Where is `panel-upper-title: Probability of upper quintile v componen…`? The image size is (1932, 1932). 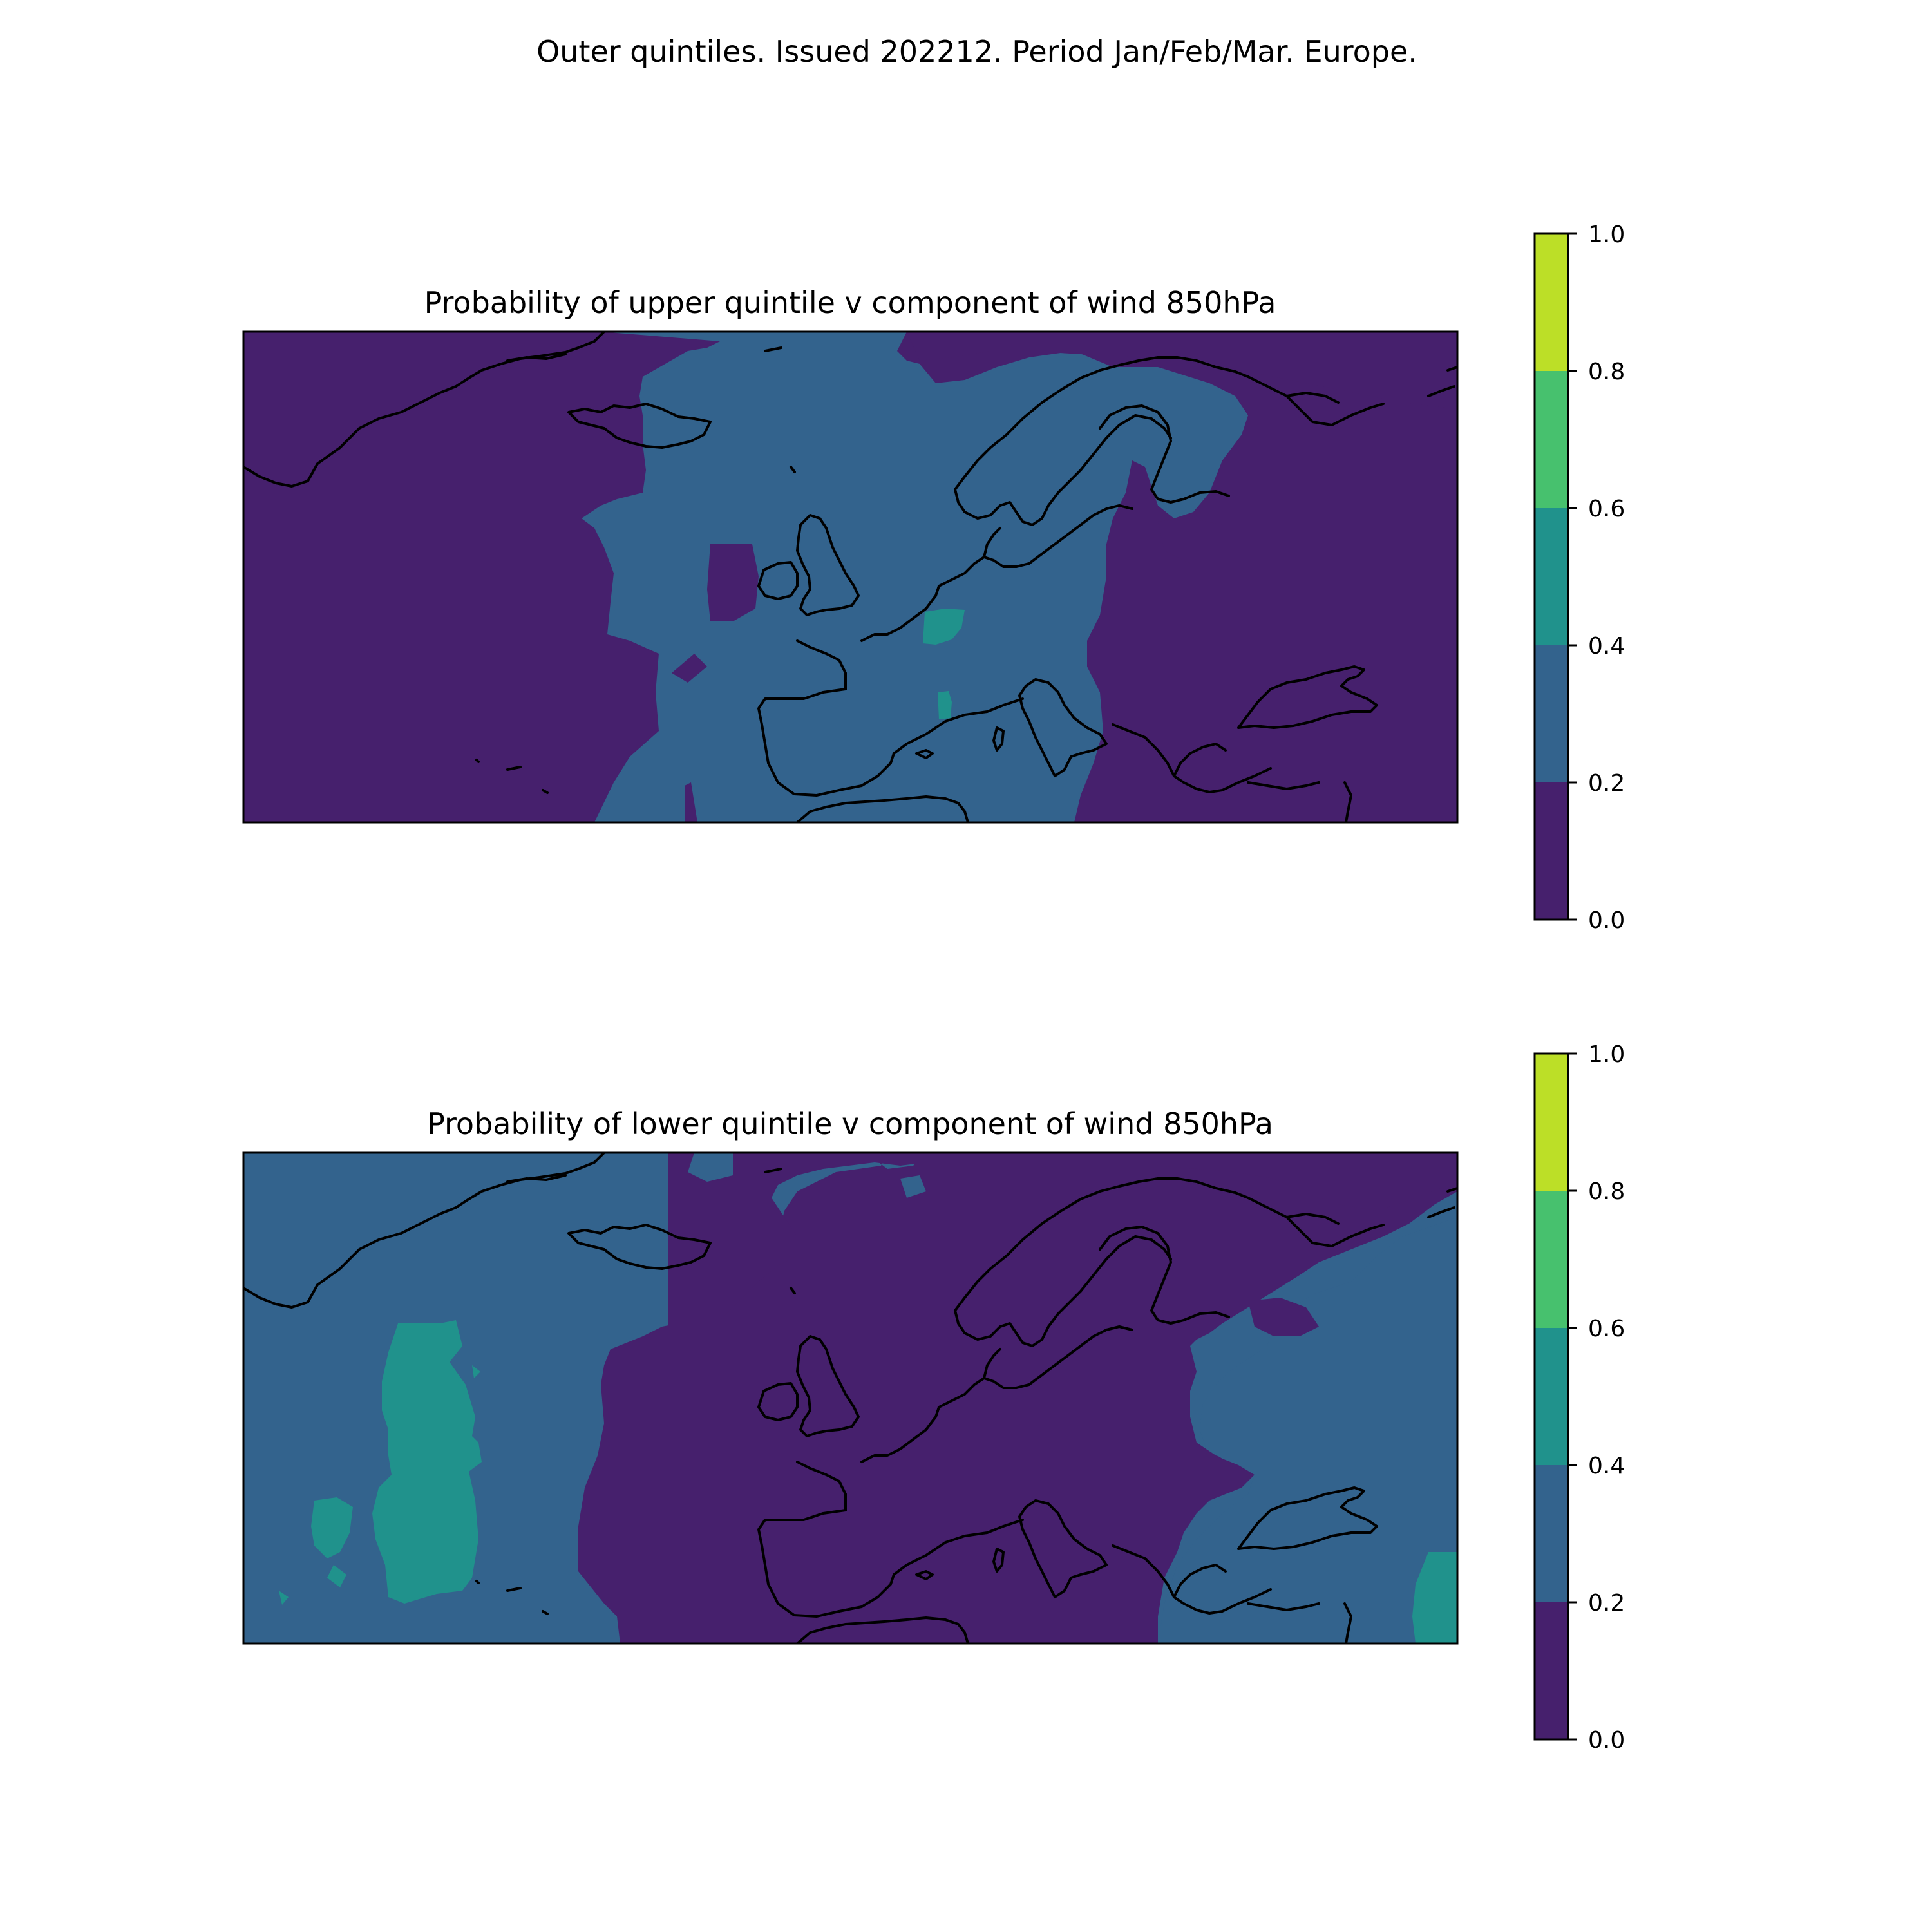 panel-upper-title: Probability of upper quintile v componen… is located at coordinates (850, 302).